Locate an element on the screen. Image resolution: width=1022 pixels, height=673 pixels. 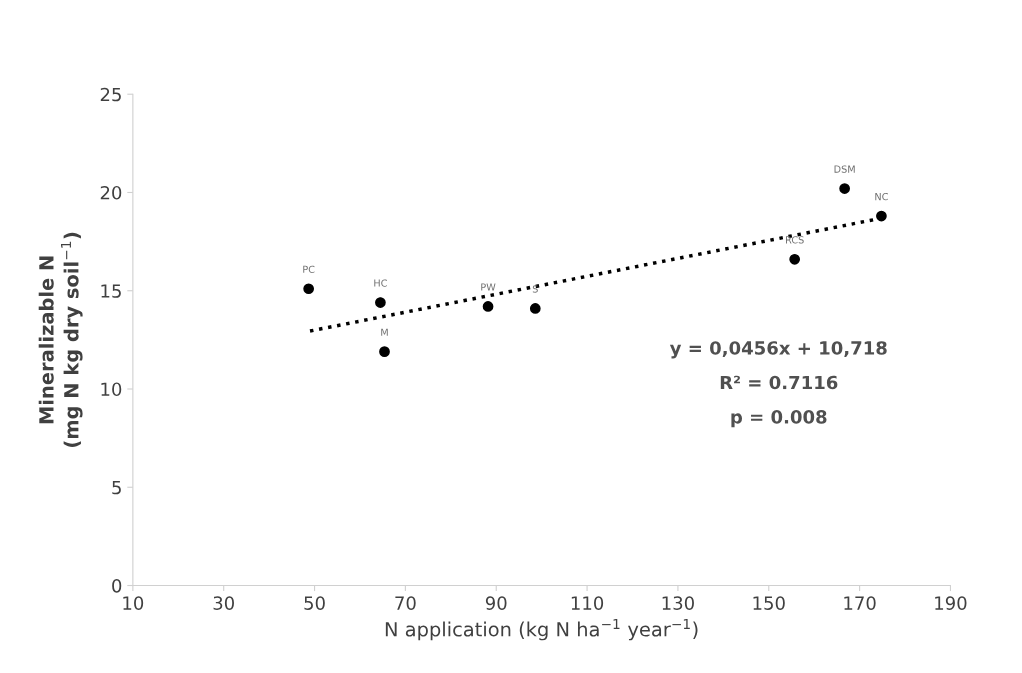
y-tick-label: 20 is located at coordinates (111, 192).